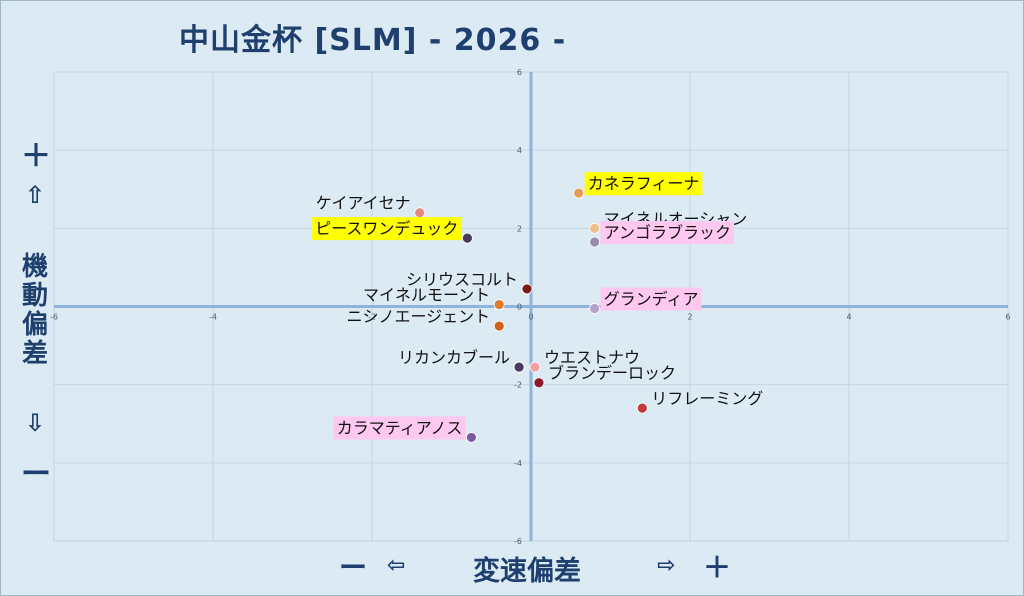 The height and width of the screenshot is (596, 1024). I want to click on down-arrow-icon: ⇩, so click(35, 423).